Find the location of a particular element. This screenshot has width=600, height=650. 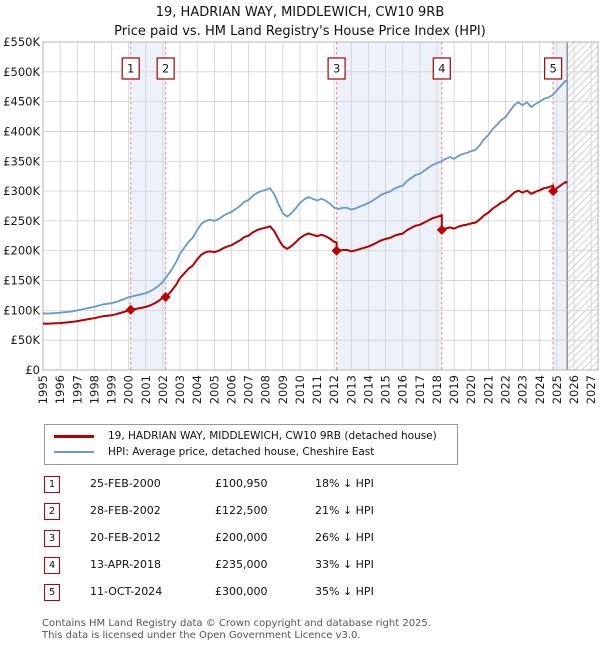

svg-text: 2024 is located at coordinates (540, 389).